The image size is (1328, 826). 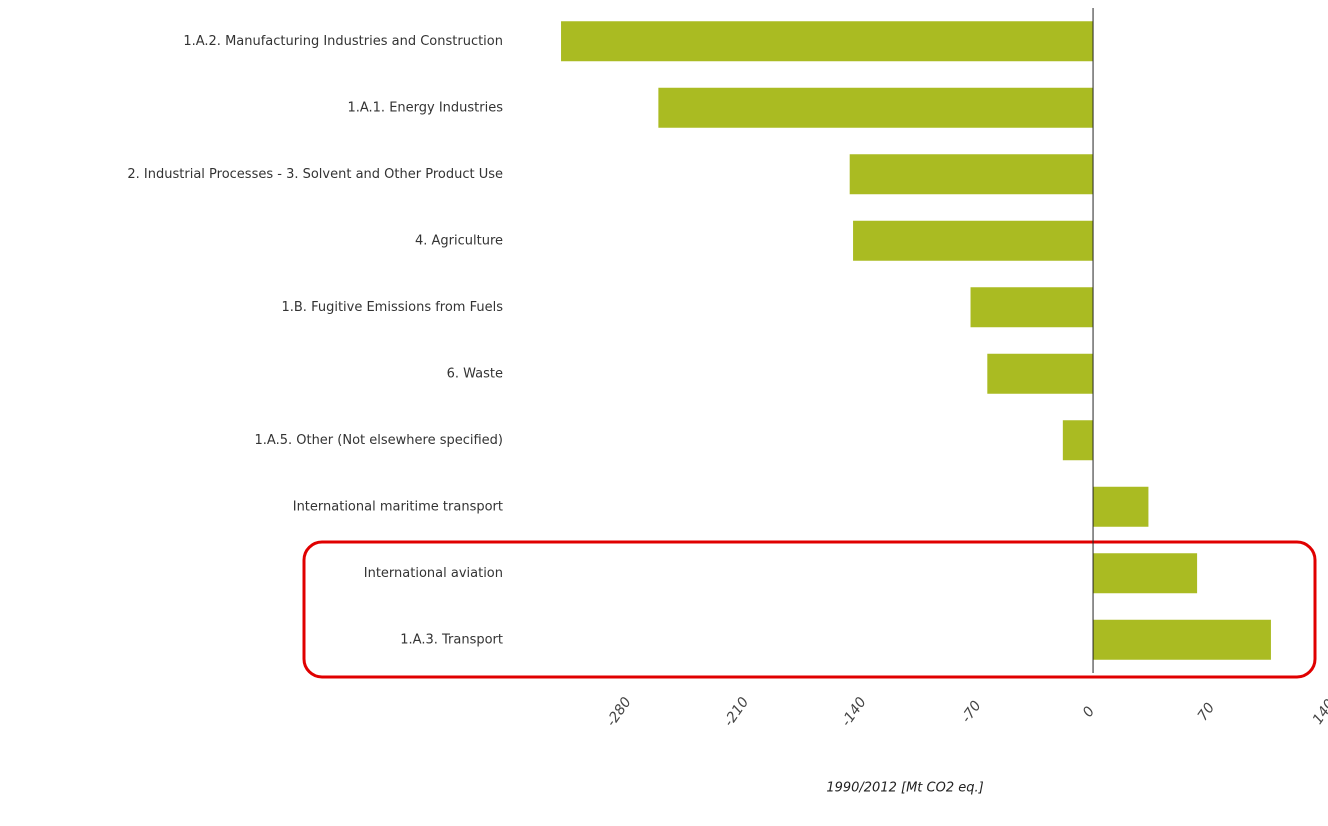 I want to click on highlight-box, so click(x=809, y=609).